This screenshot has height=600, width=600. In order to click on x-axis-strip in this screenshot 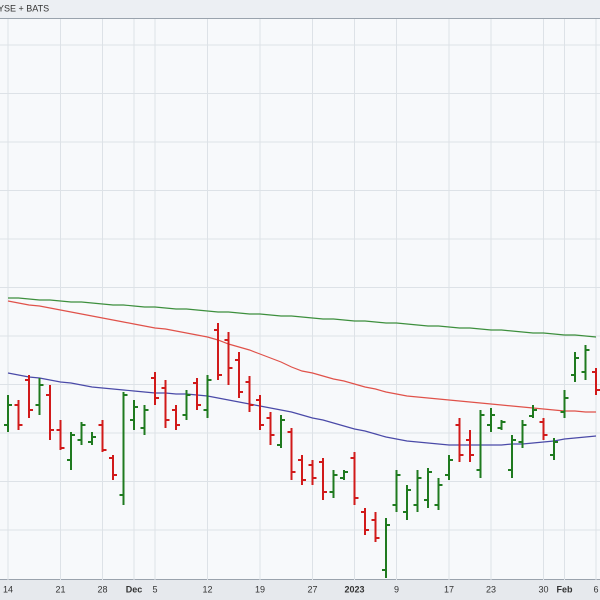, I will do `click(300, 590)`.